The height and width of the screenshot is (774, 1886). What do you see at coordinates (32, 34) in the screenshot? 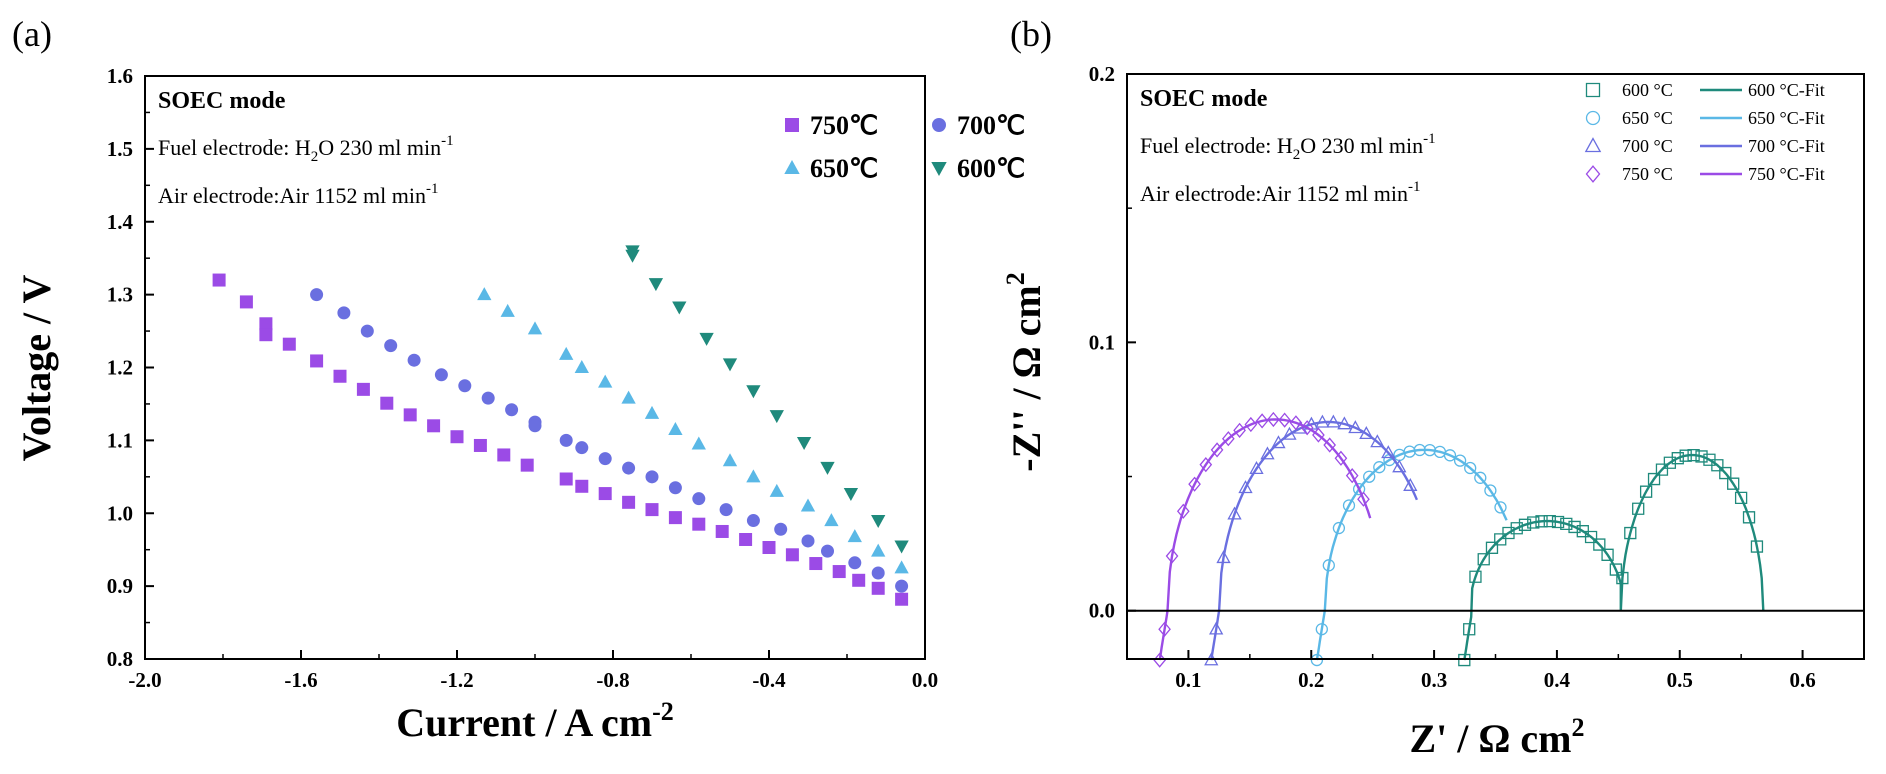
I see `panel-a-label: (a)` at bounding box center [32, 34].